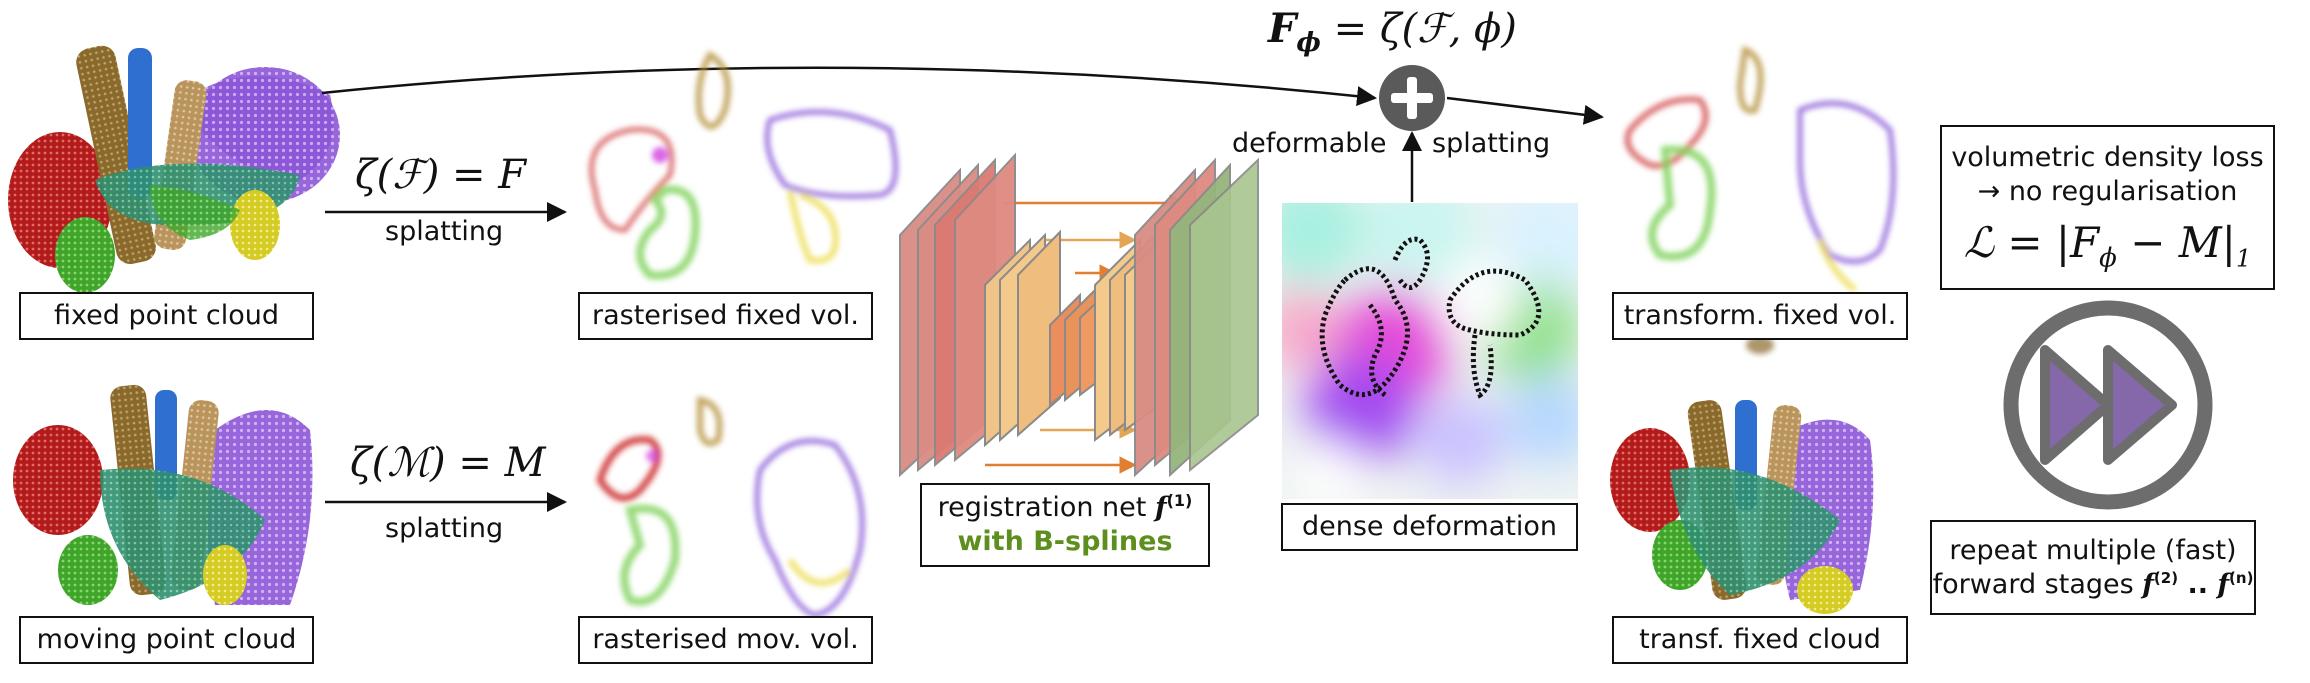  What do you see at coordinates (2223, 584) in the screenshot?
I see `repeat-fn: f` at bounding box center [2223, 584].